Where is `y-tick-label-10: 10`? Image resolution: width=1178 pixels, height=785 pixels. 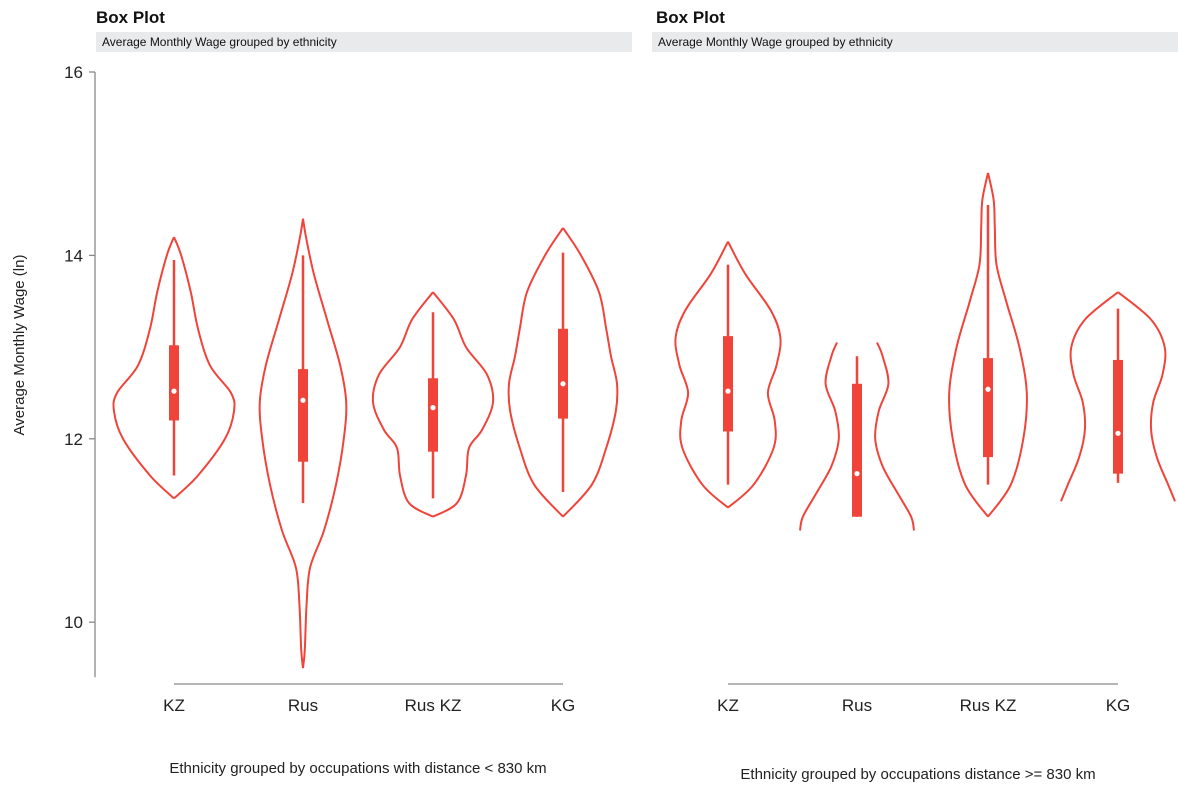 y-tick-label-10: 10 is located at coordinates (73, 622).